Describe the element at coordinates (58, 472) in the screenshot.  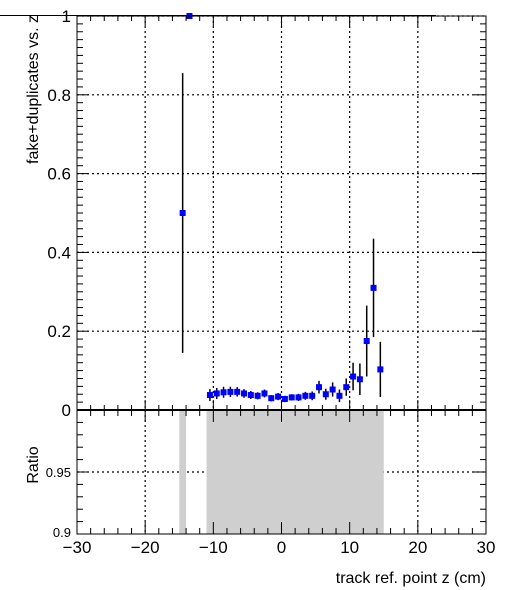
I see `ratio-y-tick-label: 0.95` at that location.